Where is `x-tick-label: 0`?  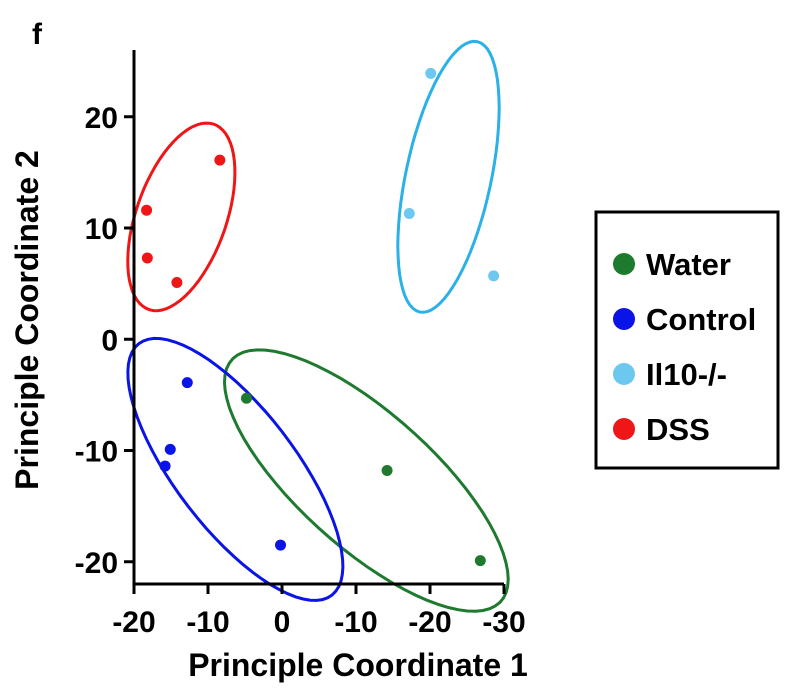
x-tick-label: 0 is located at coordinates (282, 622).